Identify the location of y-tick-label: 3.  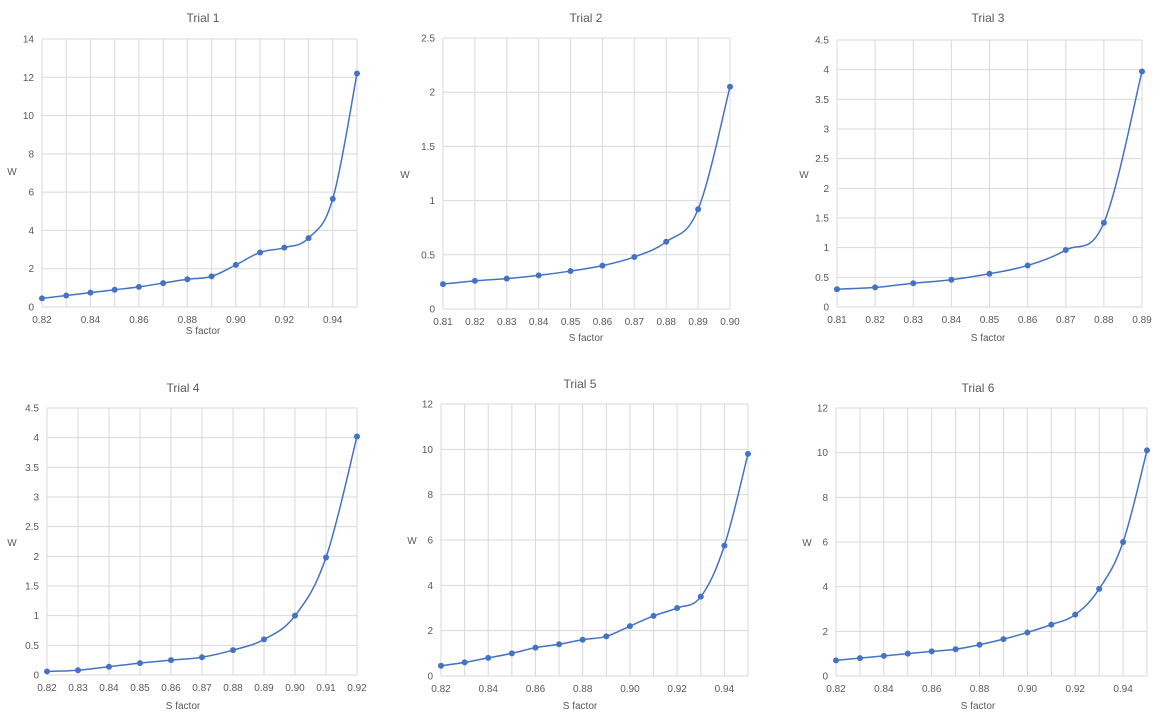
(826, 130).